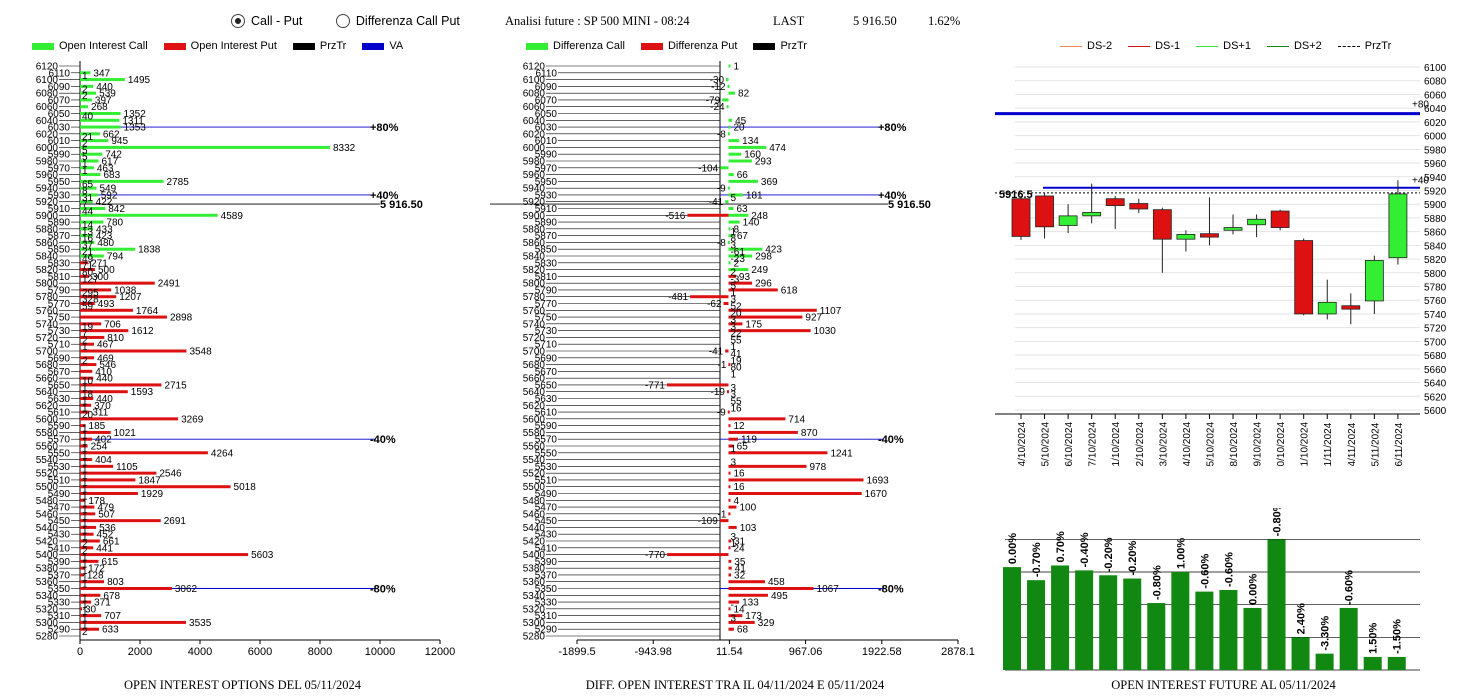 The image size is (1457, 699). What do you see at coordinates (90, 46) in the screenshot?
I see `legend-item-call: Open Interest Call` at bounding box center [90, 46].